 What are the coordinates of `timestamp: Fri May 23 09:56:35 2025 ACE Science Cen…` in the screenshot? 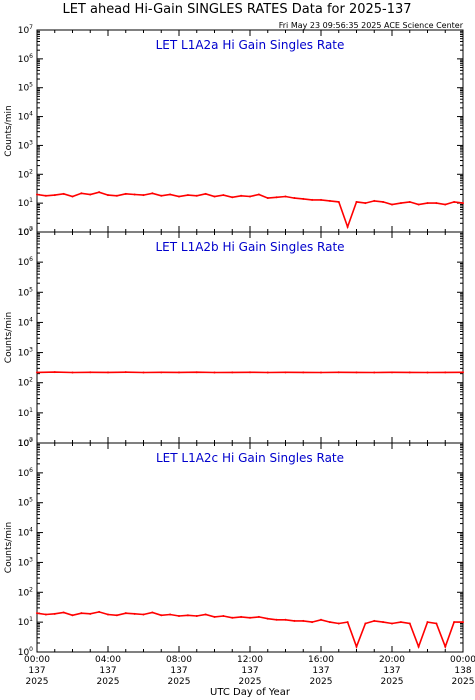 It's located at (371, 25).